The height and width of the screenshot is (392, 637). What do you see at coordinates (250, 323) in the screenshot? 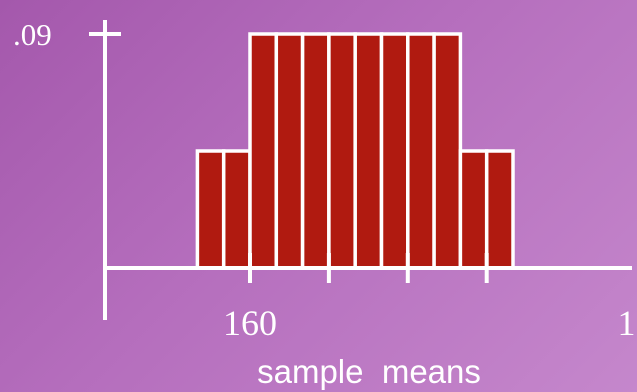
I see `x-tick-label: 160` at bounding box center [250, 323].